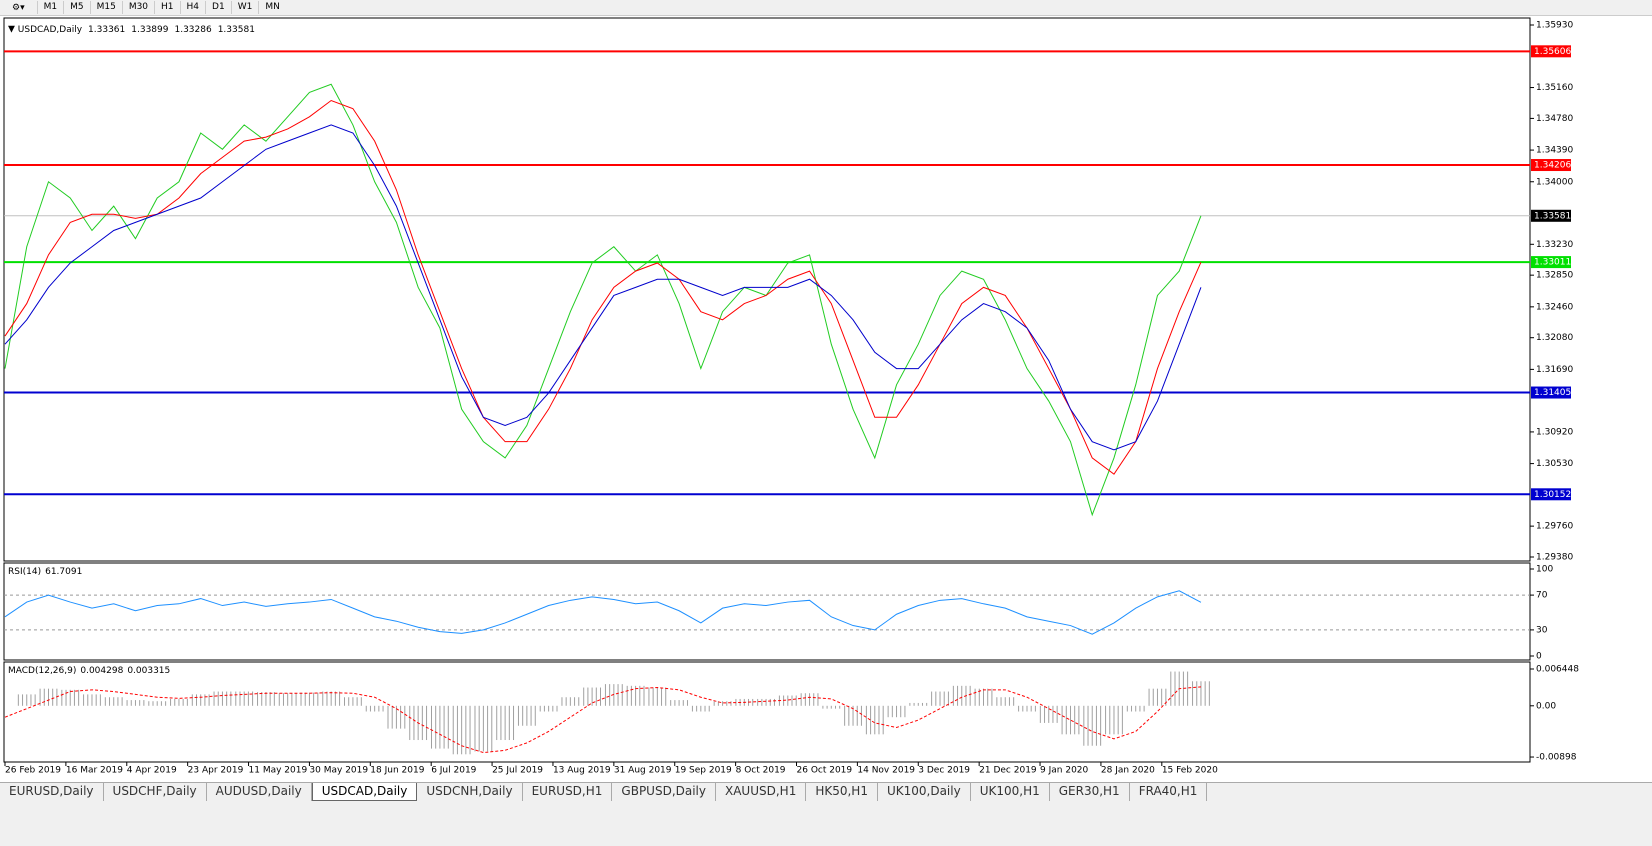  I want to click on indicator-value: 0.003315, so click(148, 671).